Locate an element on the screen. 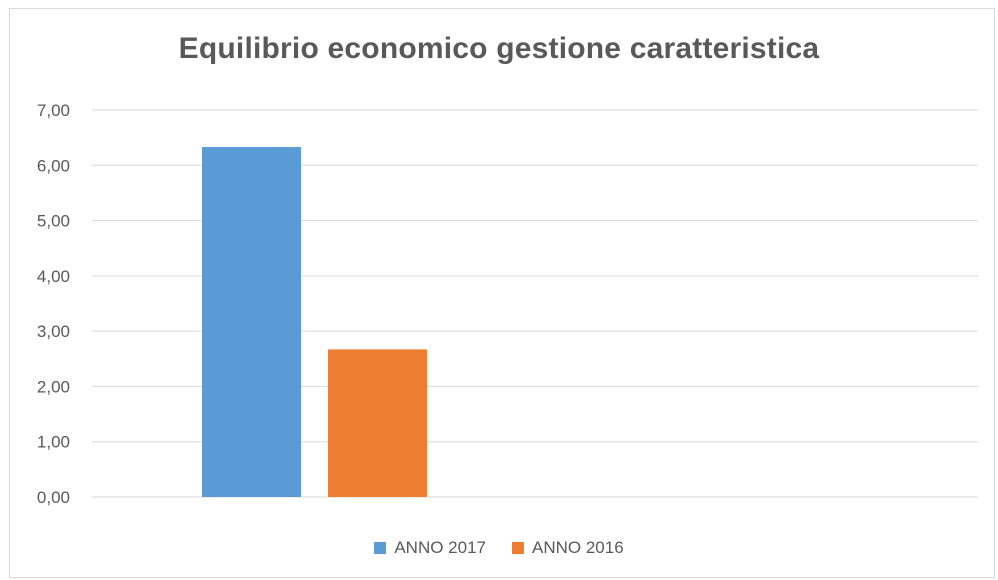 The height and width of the screenshot is (580, 998). y-tick-label: 4,00 is located at coordinates (53, 276).